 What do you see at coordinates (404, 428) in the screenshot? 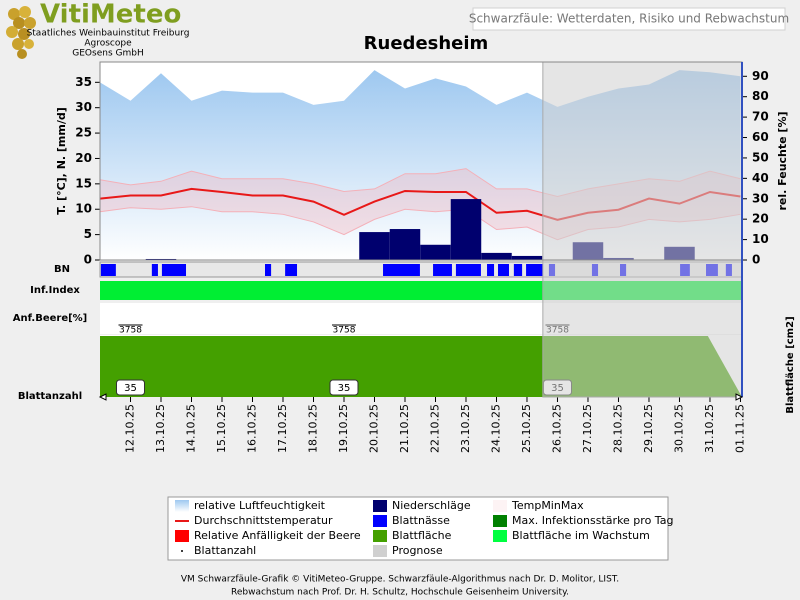
I see `x-tick-label: 21.10.25` at bounding box center [404, 428].